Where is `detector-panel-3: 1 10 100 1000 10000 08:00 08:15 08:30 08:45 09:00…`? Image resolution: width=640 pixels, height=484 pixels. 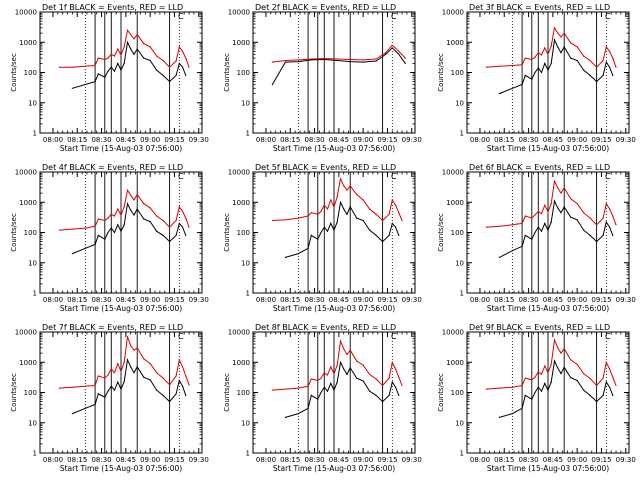
detector-panel-3: 1 10 100 1000 10000 08:00 08:15 08:30 08:45 09:00… is located at coordinates (536, 78).